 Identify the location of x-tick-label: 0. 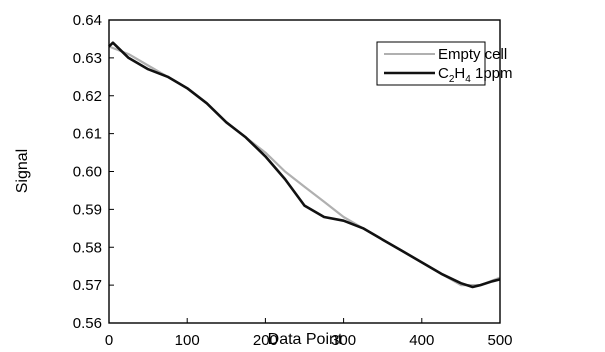
(109, 340).